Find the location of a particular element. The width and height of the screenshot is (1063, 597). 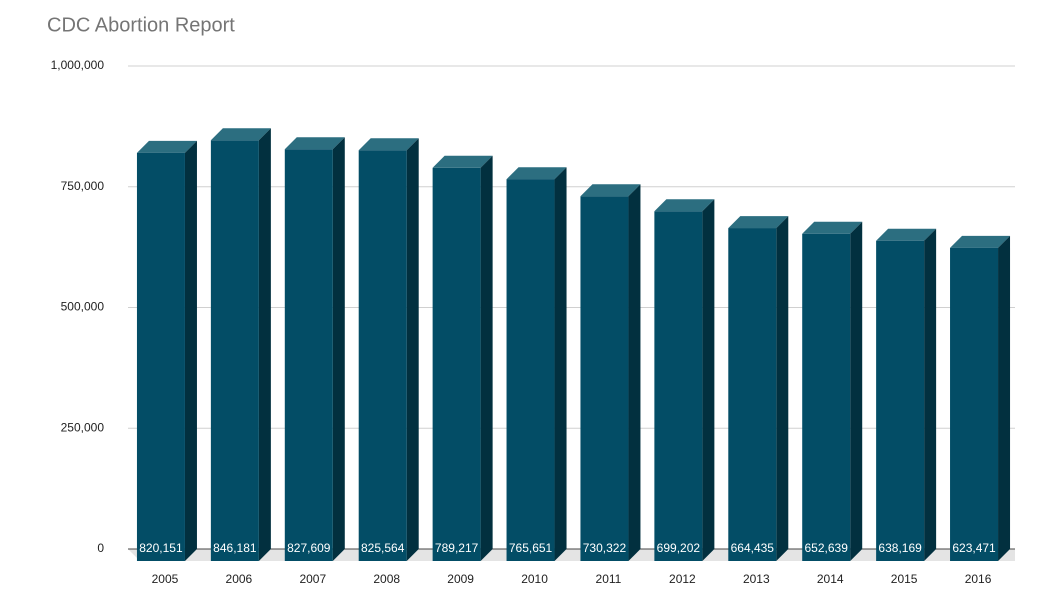

bar: 827,609 is located at coordinates (314, 349).